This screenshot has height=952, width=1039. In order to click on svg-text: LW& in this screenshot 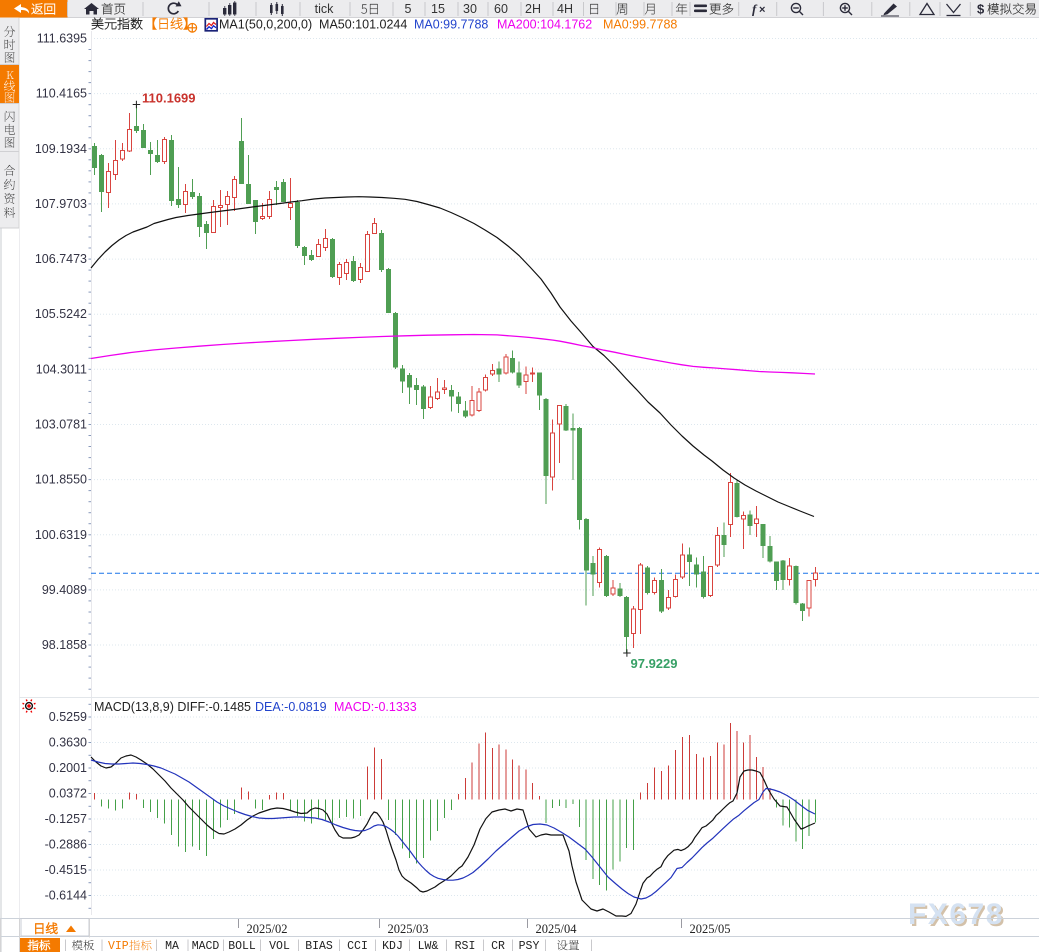, I will do `click(428, 946)`.